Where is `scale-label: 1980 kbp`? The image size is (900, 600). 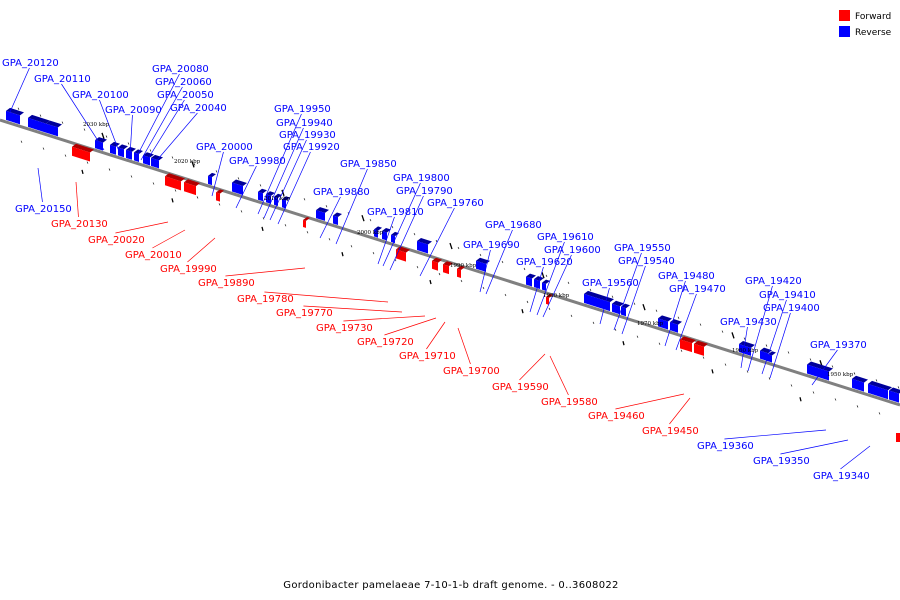 scale-label: 1980 kbp is located at coordinates (556, 296).